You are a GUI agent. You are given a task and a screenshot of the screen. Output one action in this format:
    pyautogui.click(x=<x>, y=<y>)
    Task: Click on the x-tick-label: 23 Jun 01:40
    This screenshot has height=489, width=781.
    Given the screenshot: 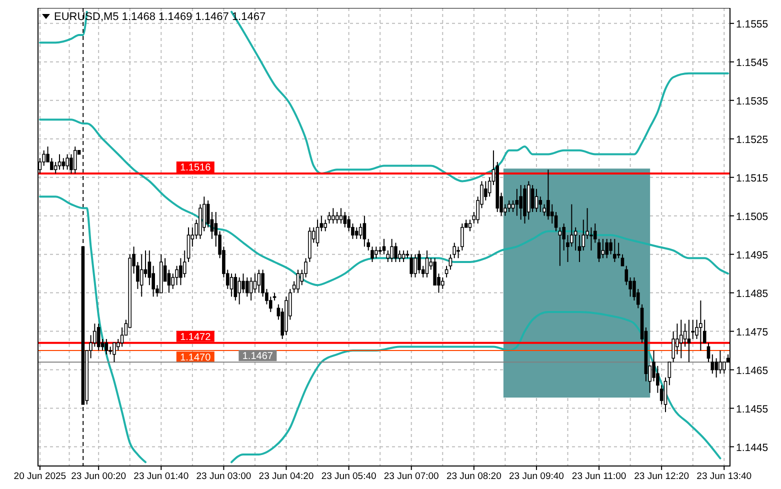 What is the action you would take?
    pyautogui.click(x=161, y=476)
    